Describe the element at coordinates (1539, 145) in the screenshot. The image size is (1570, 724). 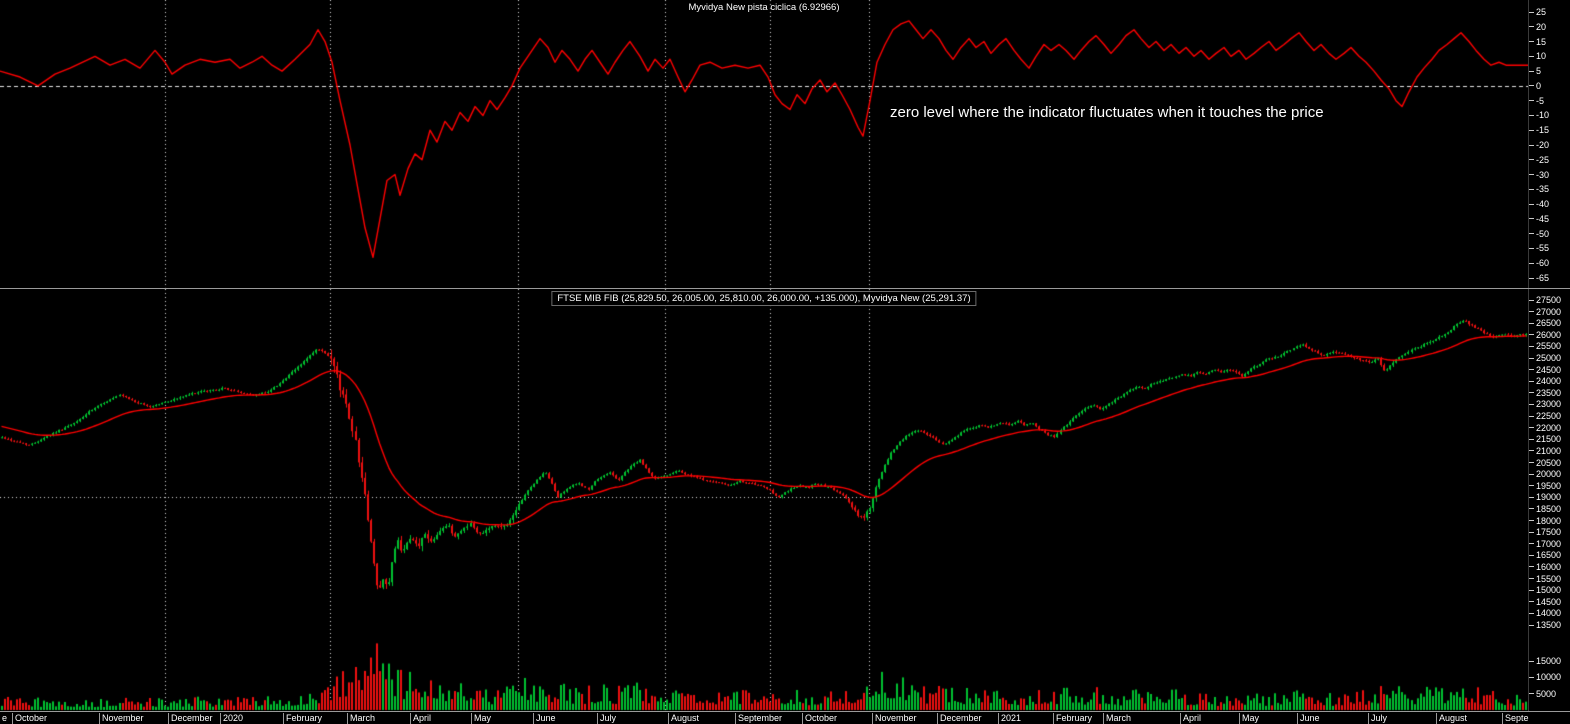
I see `y-axis-tick-label: -20` at that location.